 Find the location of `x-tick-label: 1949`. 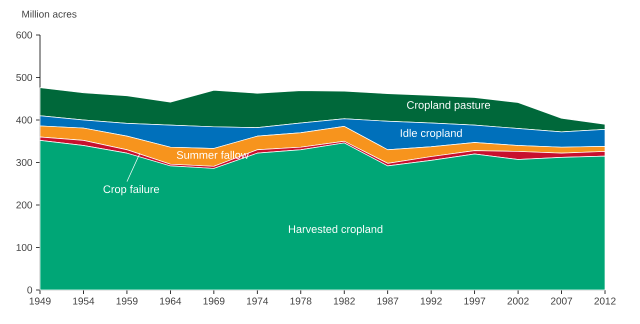

x-tick-label: 1949 is located at coordinates (40, 301).